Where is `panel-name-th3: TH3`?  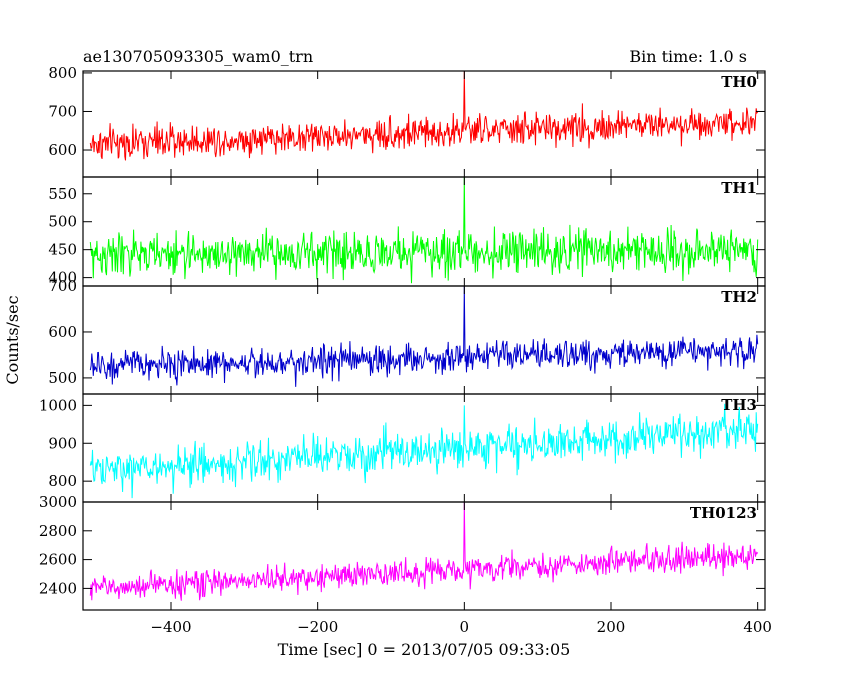 panel-name-th3: TH3 is located at coordinates (739, 405).